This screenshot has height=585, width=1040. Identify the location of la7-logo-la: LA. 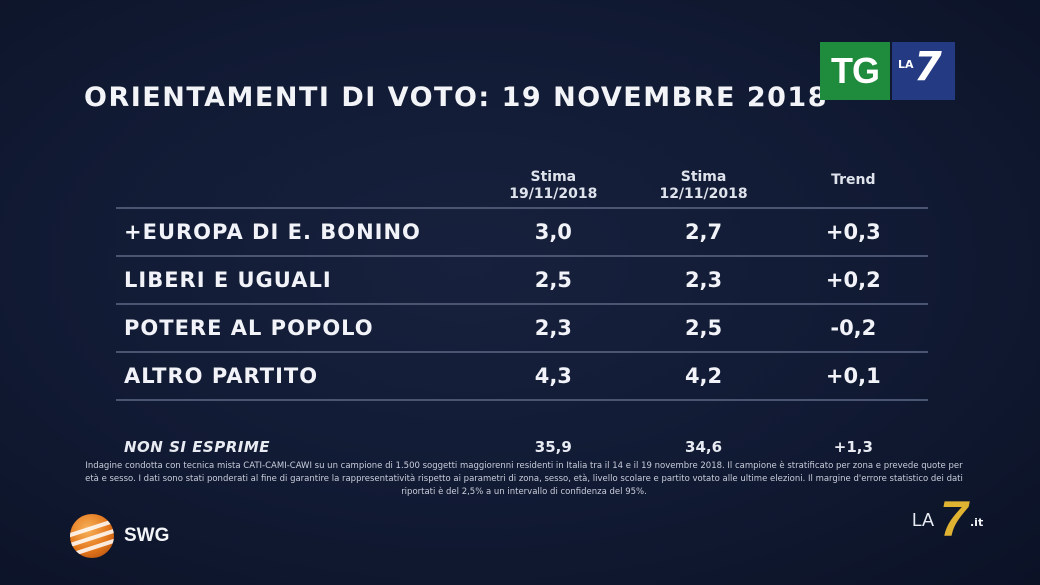
(906, 64).